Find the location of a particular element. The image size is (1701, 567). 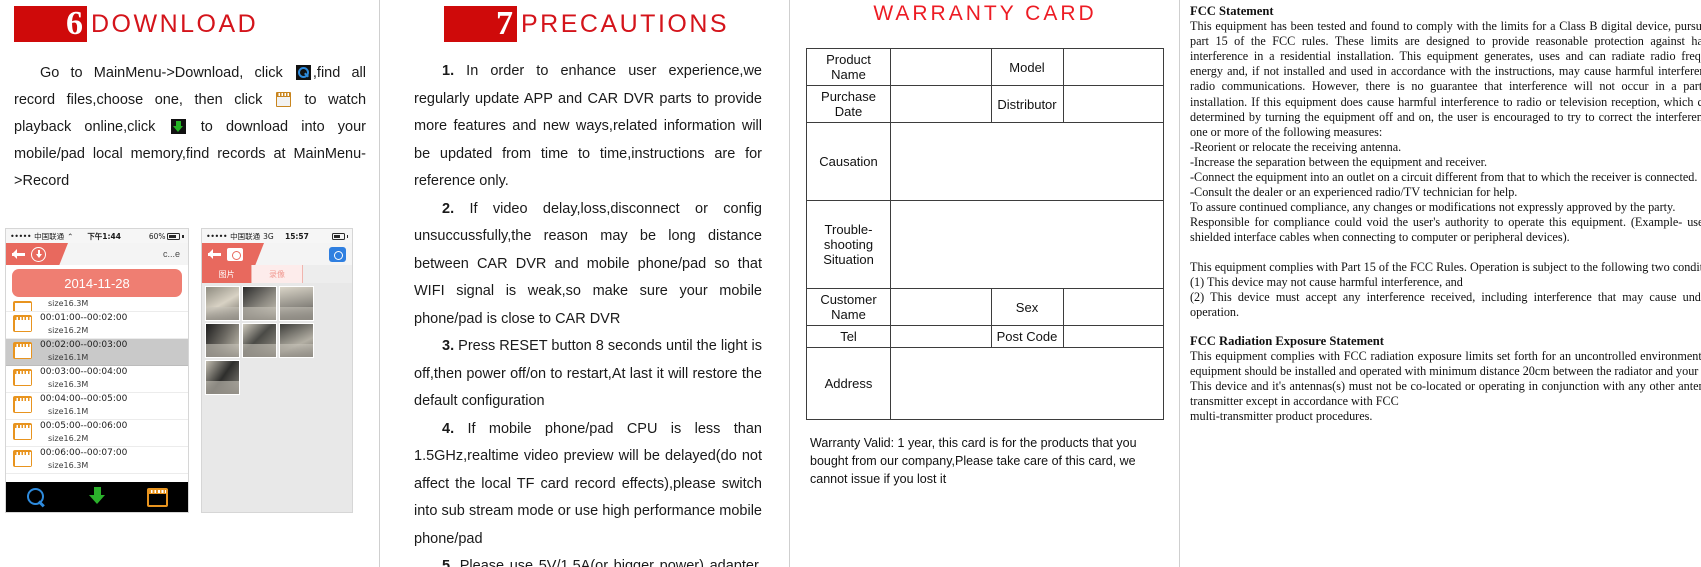

tab-other is located at coordinates (327, 274).